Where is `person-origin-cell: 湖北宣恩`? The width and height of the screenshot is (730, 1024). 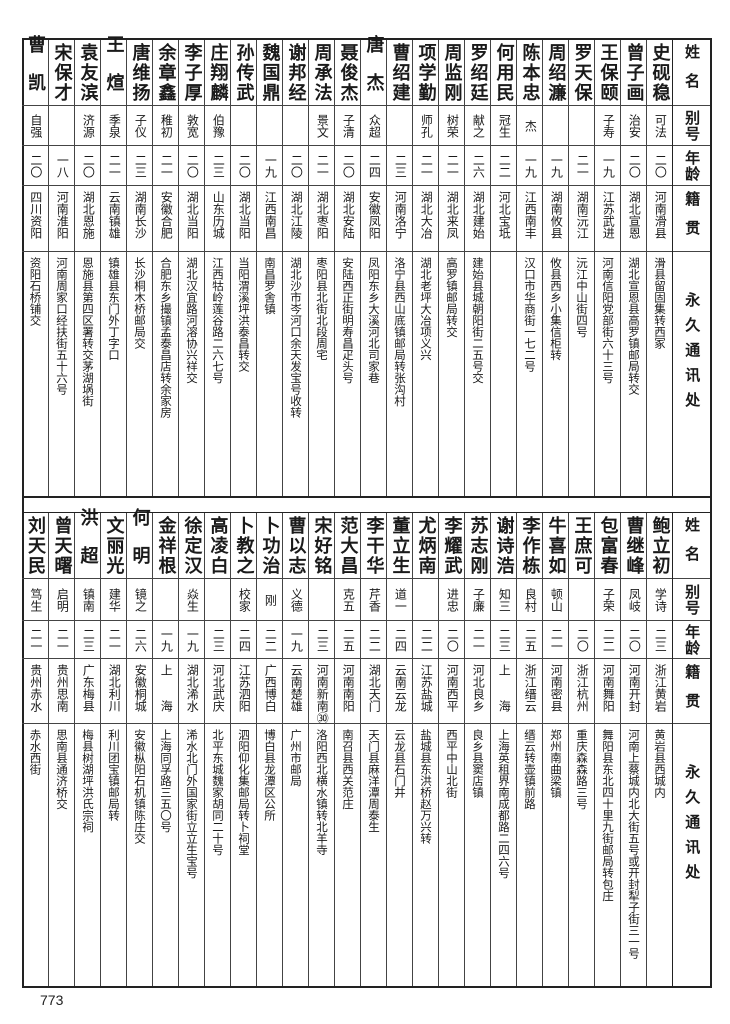 person-origin-cell: 湖北宣恩 is located at coordinates (633, 219).